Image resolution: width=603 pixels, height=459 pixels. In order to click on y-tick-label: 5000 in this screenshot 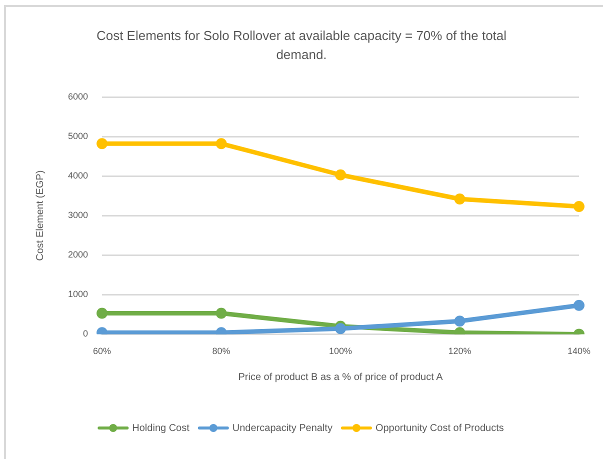, I will do `click(78, 136)`.